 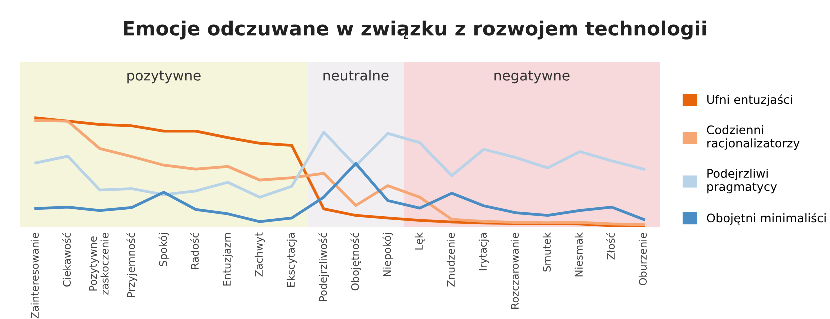 I want to click on x-tick-label: Oburzenie, so click(x=643, y=259).